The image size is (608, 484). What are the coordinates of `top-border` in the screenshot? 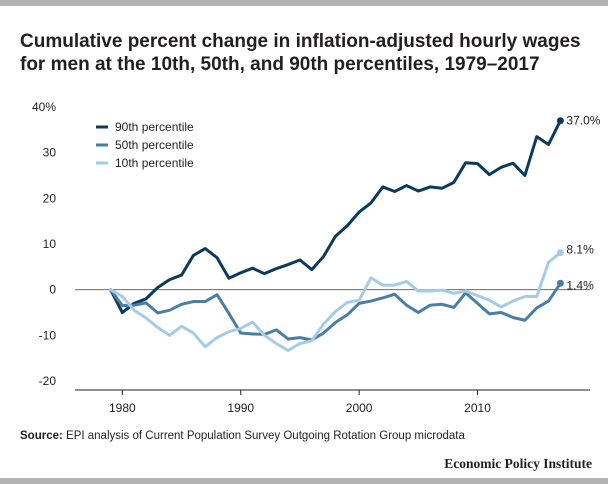 It's located at (304, 3).